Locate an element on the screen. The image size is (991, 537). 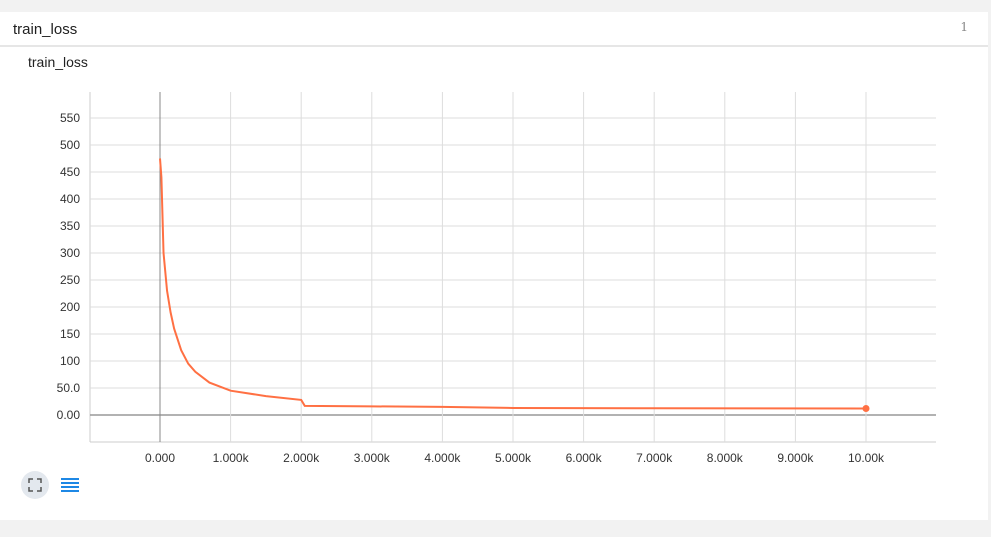
y-tick-label: 0.00 is located at coordinates (69, 415).